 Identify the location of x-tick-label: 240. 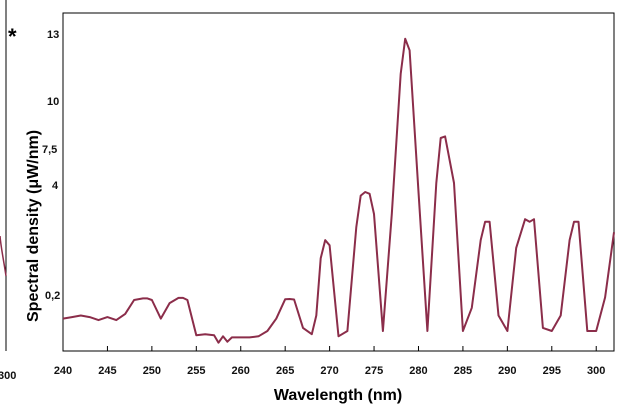
(63, 371).